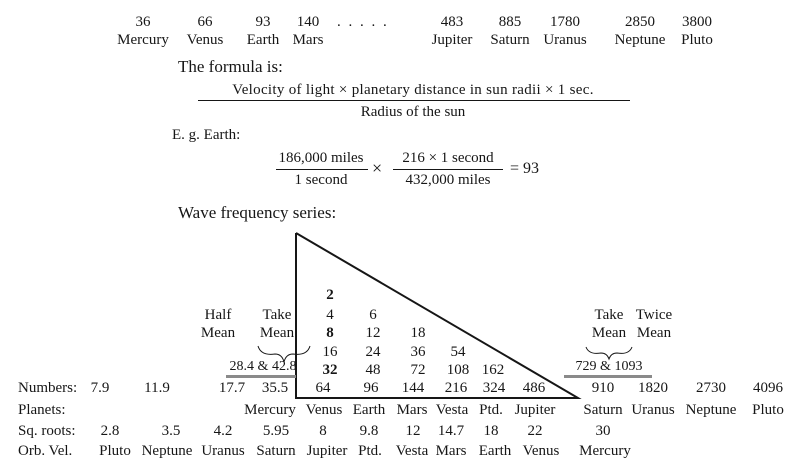 This screenshot has width=800, height=473. I want to click on triangle-cell: 8, so click(330, 333).